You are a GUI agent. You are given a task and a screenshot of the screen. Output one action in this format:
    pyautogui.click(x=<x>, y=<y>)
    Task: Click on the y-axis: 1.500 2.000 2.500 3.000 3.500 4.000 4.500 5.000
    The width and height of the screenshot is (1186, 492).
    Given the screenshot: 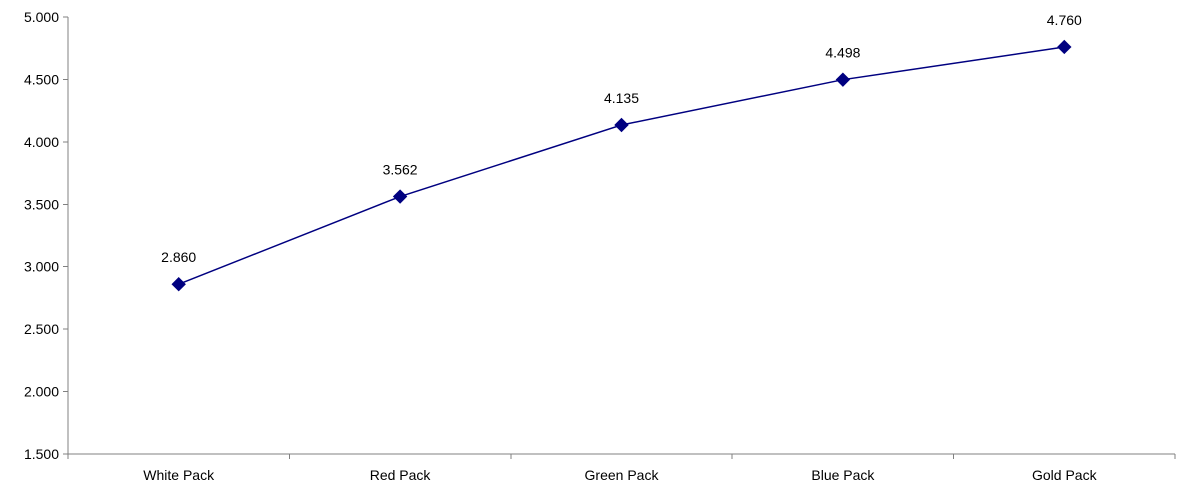 What is the action you would take?
    pyautogui.click(x=46, y=235)
    